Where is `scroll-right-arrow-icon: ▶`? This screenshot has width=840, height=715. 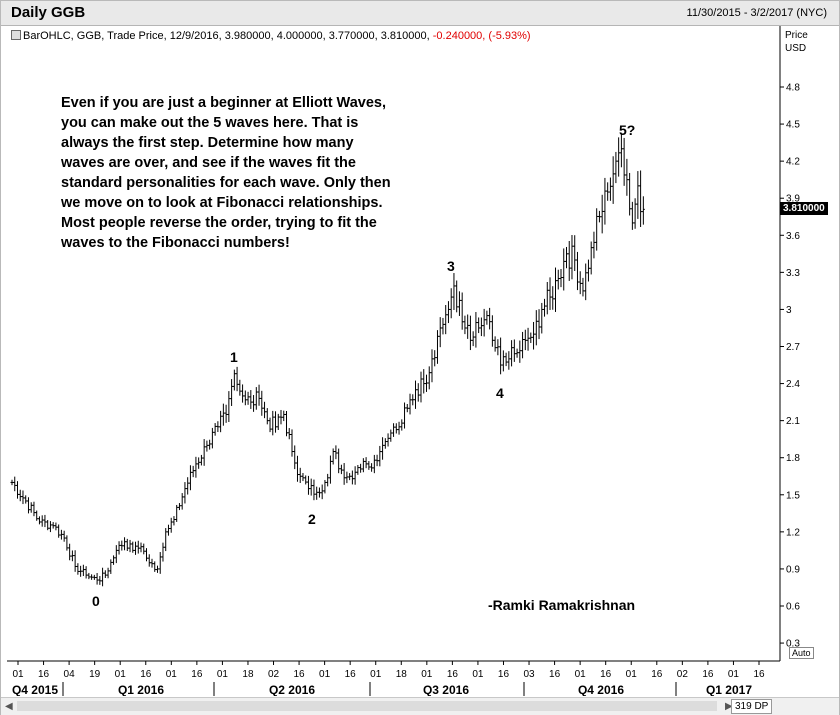 scroll-right-arrow-icon: ▶ is located at coordinates (729, 706).